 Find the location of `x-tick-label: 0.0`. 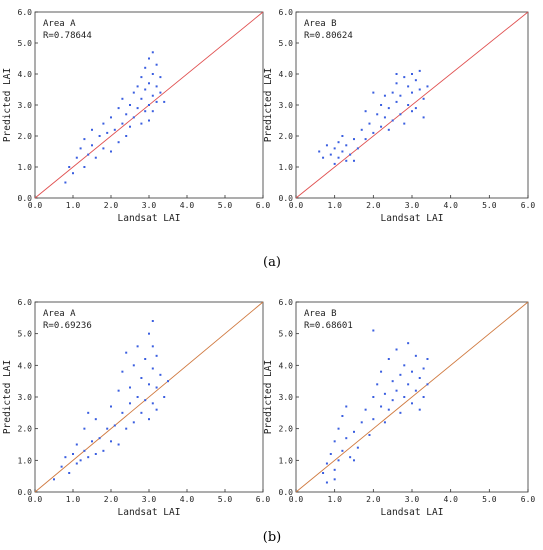

x-tick-label: 0.0 is located at coordinates (296, 499).